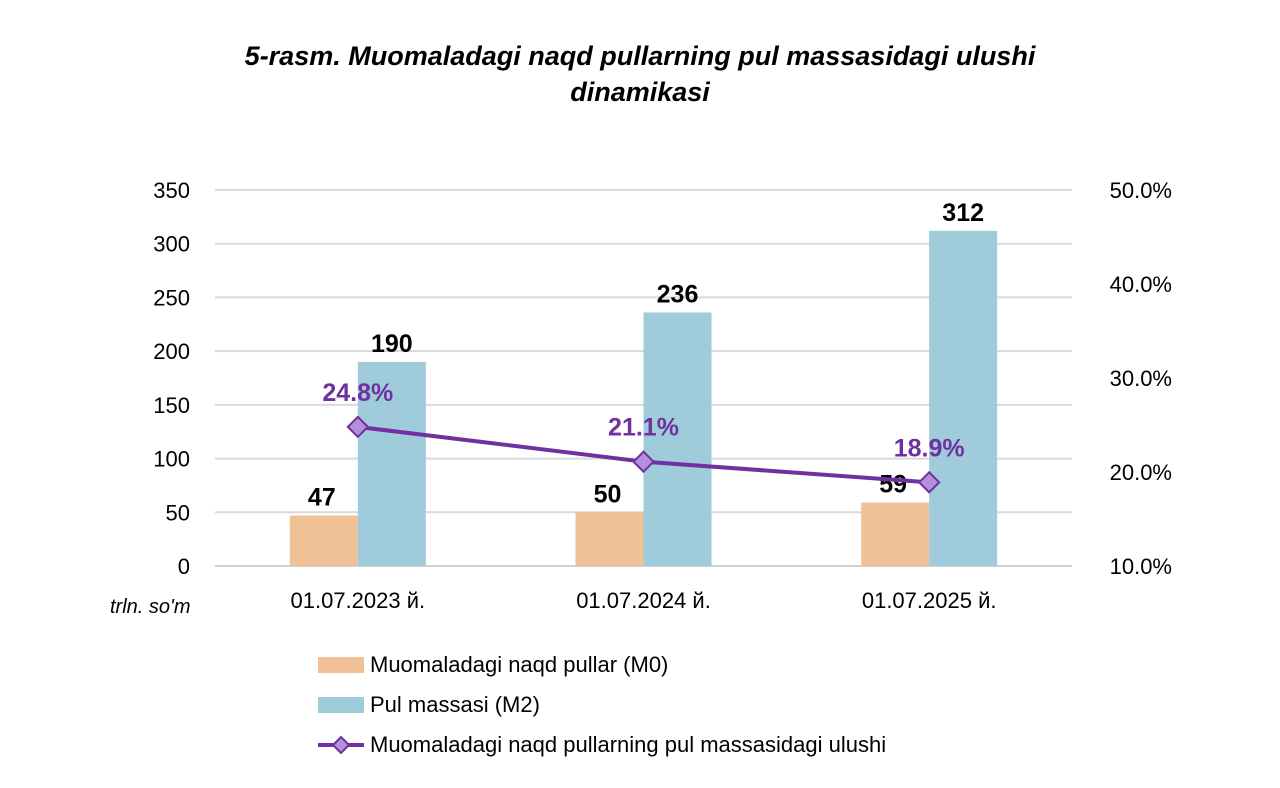 This screenshot has height=788, width=1280. Describe the element at coordinates (455, 704) in the screenshot. I see `legend-label-m2: Pul massasi (M2)` at that location.